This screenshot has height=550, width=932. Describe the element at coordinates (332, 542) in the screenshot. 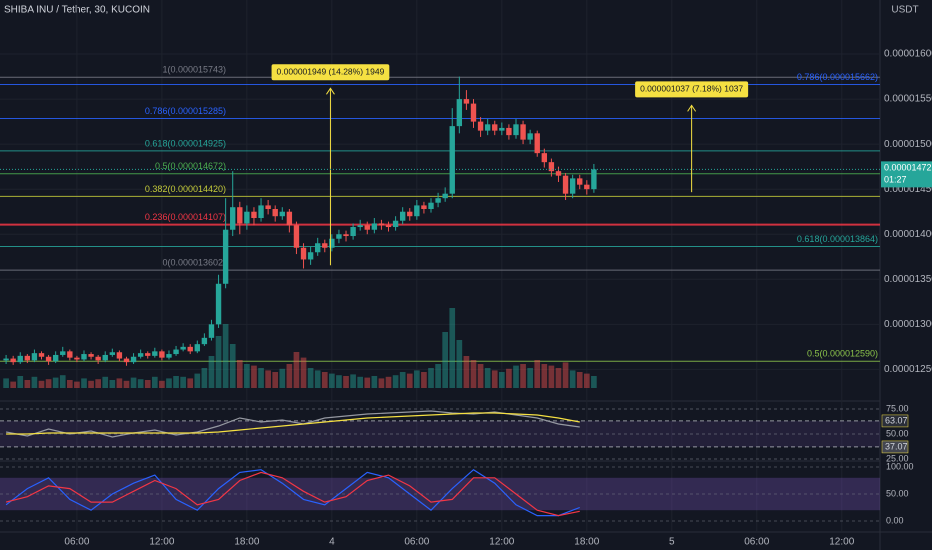

I see `x-tick-label: 4` at that location.